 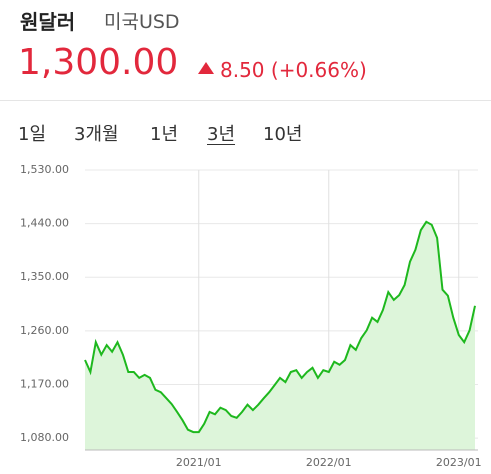 What do you see at coordinates (283, 134) in the screenshot?
I see `tab: 10년` at bounding box center [283, 134].